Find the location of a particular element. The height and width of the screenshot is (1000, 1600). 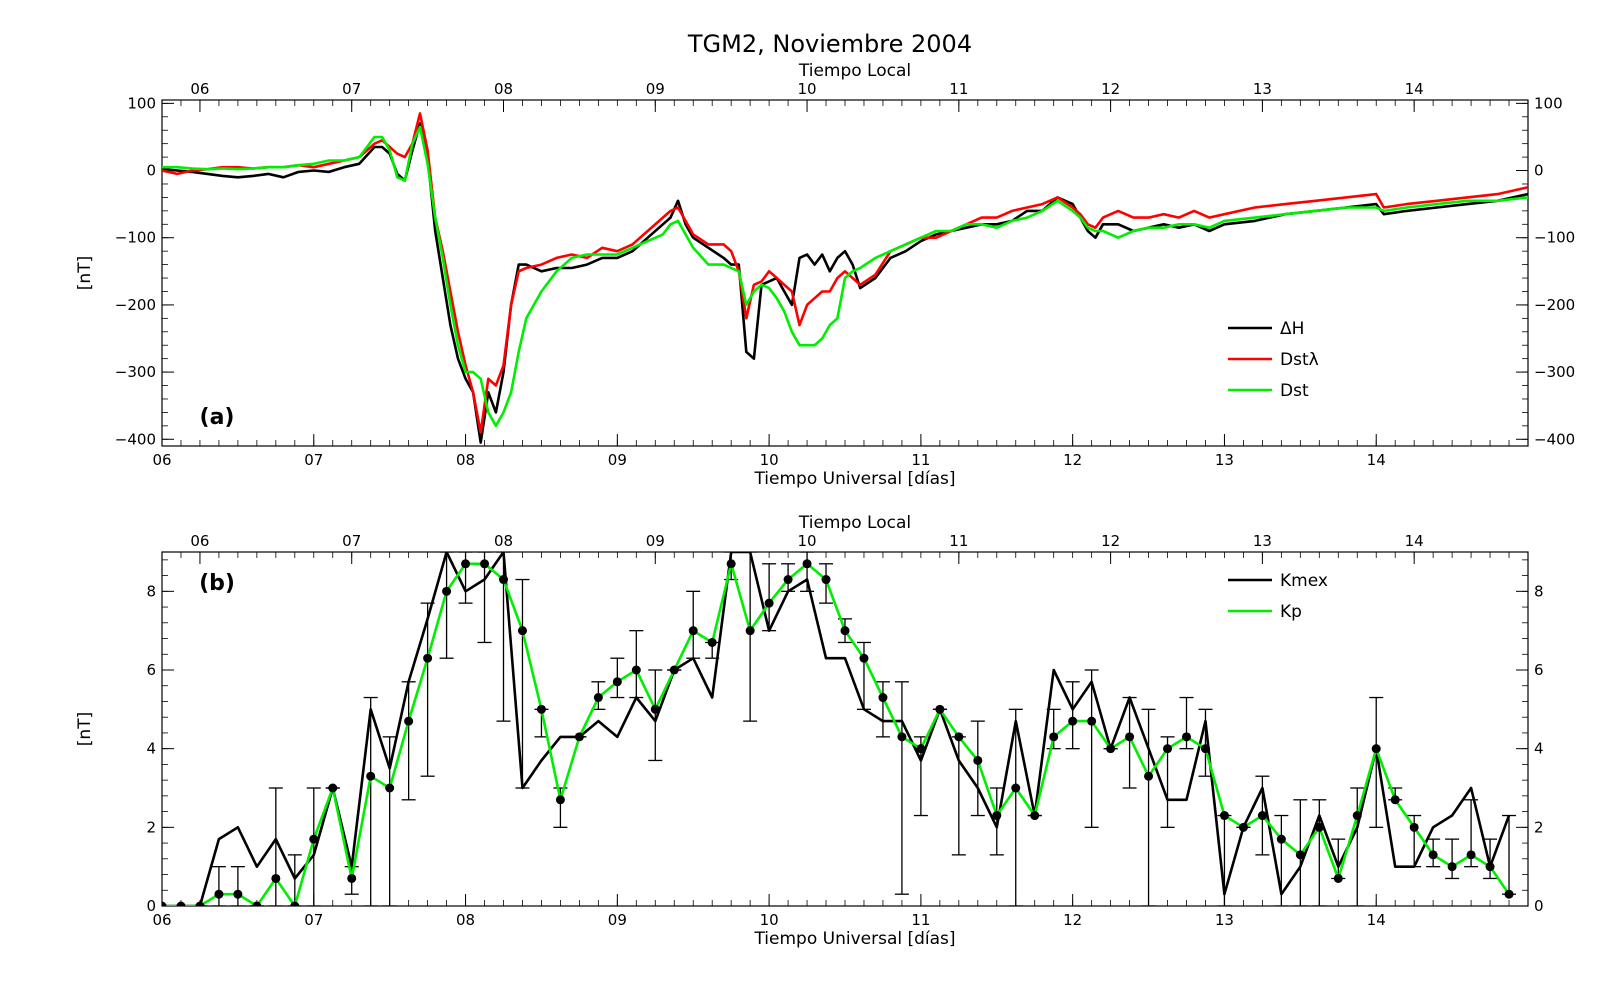

legend-label: Kp is located at coordinates (1291, 612).